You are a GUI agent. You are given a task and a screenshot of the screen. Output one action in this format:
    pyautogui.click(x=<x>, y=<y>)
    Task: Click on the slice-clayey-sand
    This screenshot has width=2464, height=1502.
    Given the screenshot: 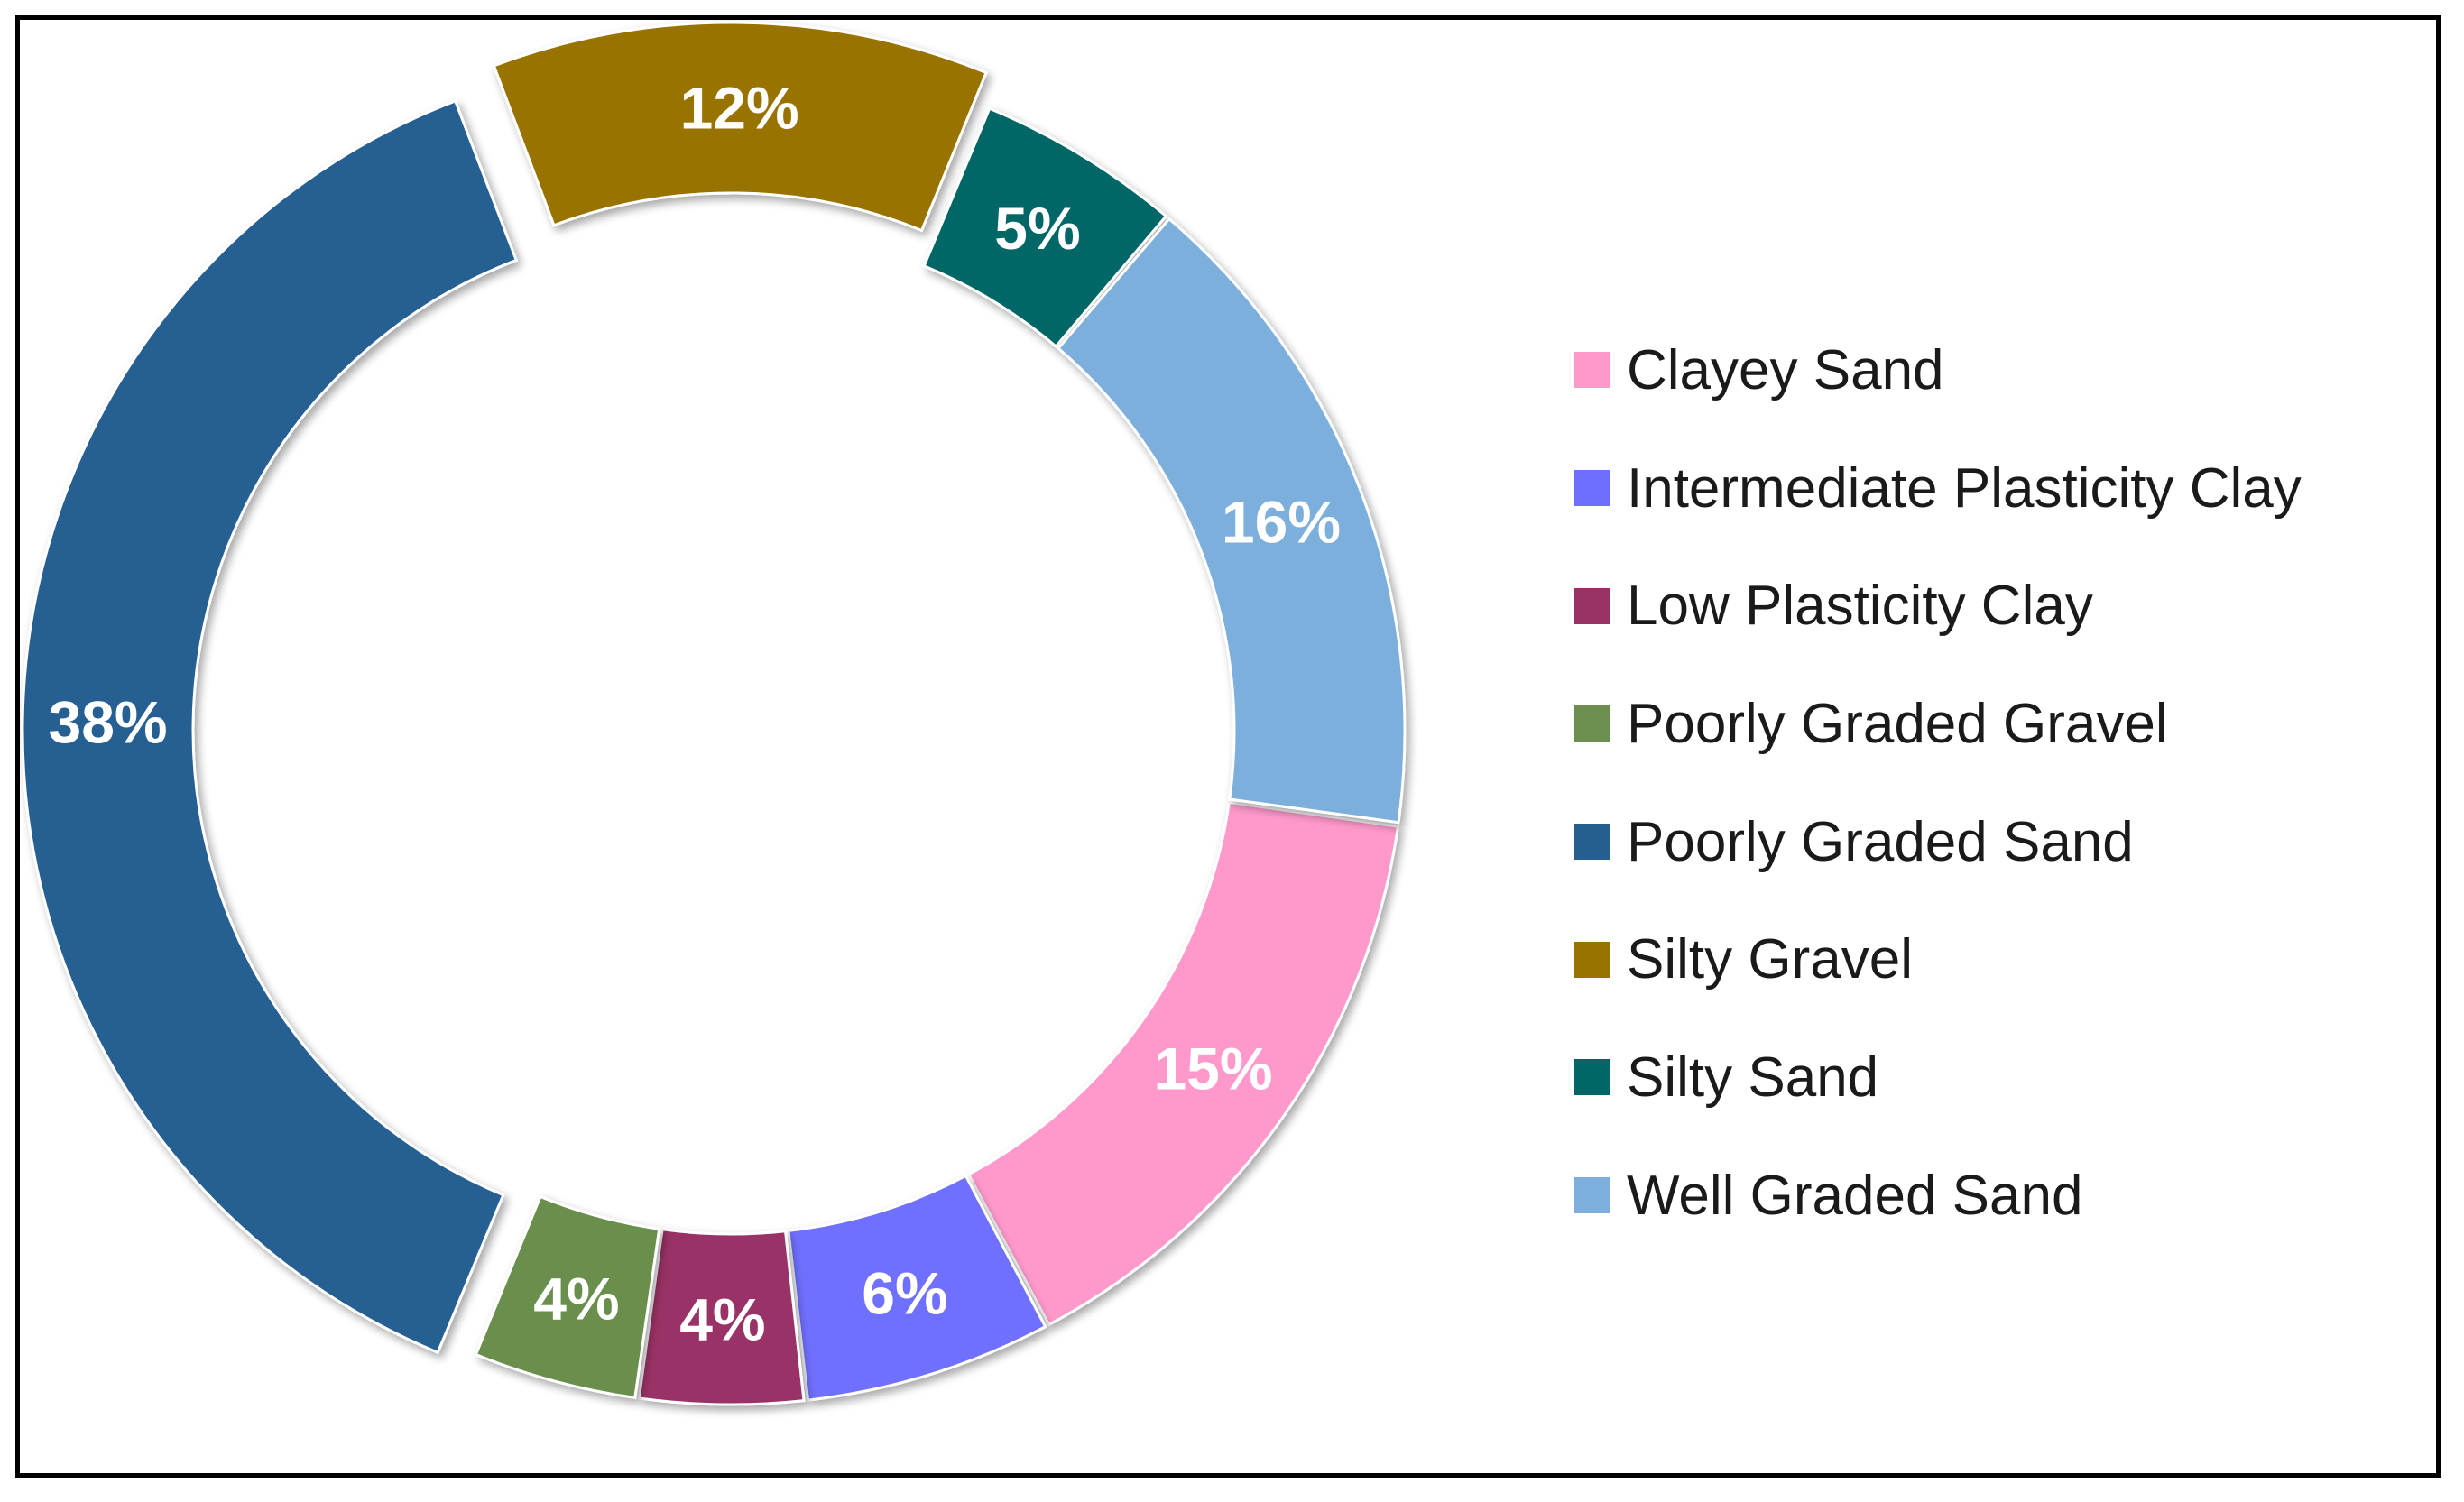 What is the action you would take?
    pyautogui.click(x=1183, y=1063)
    